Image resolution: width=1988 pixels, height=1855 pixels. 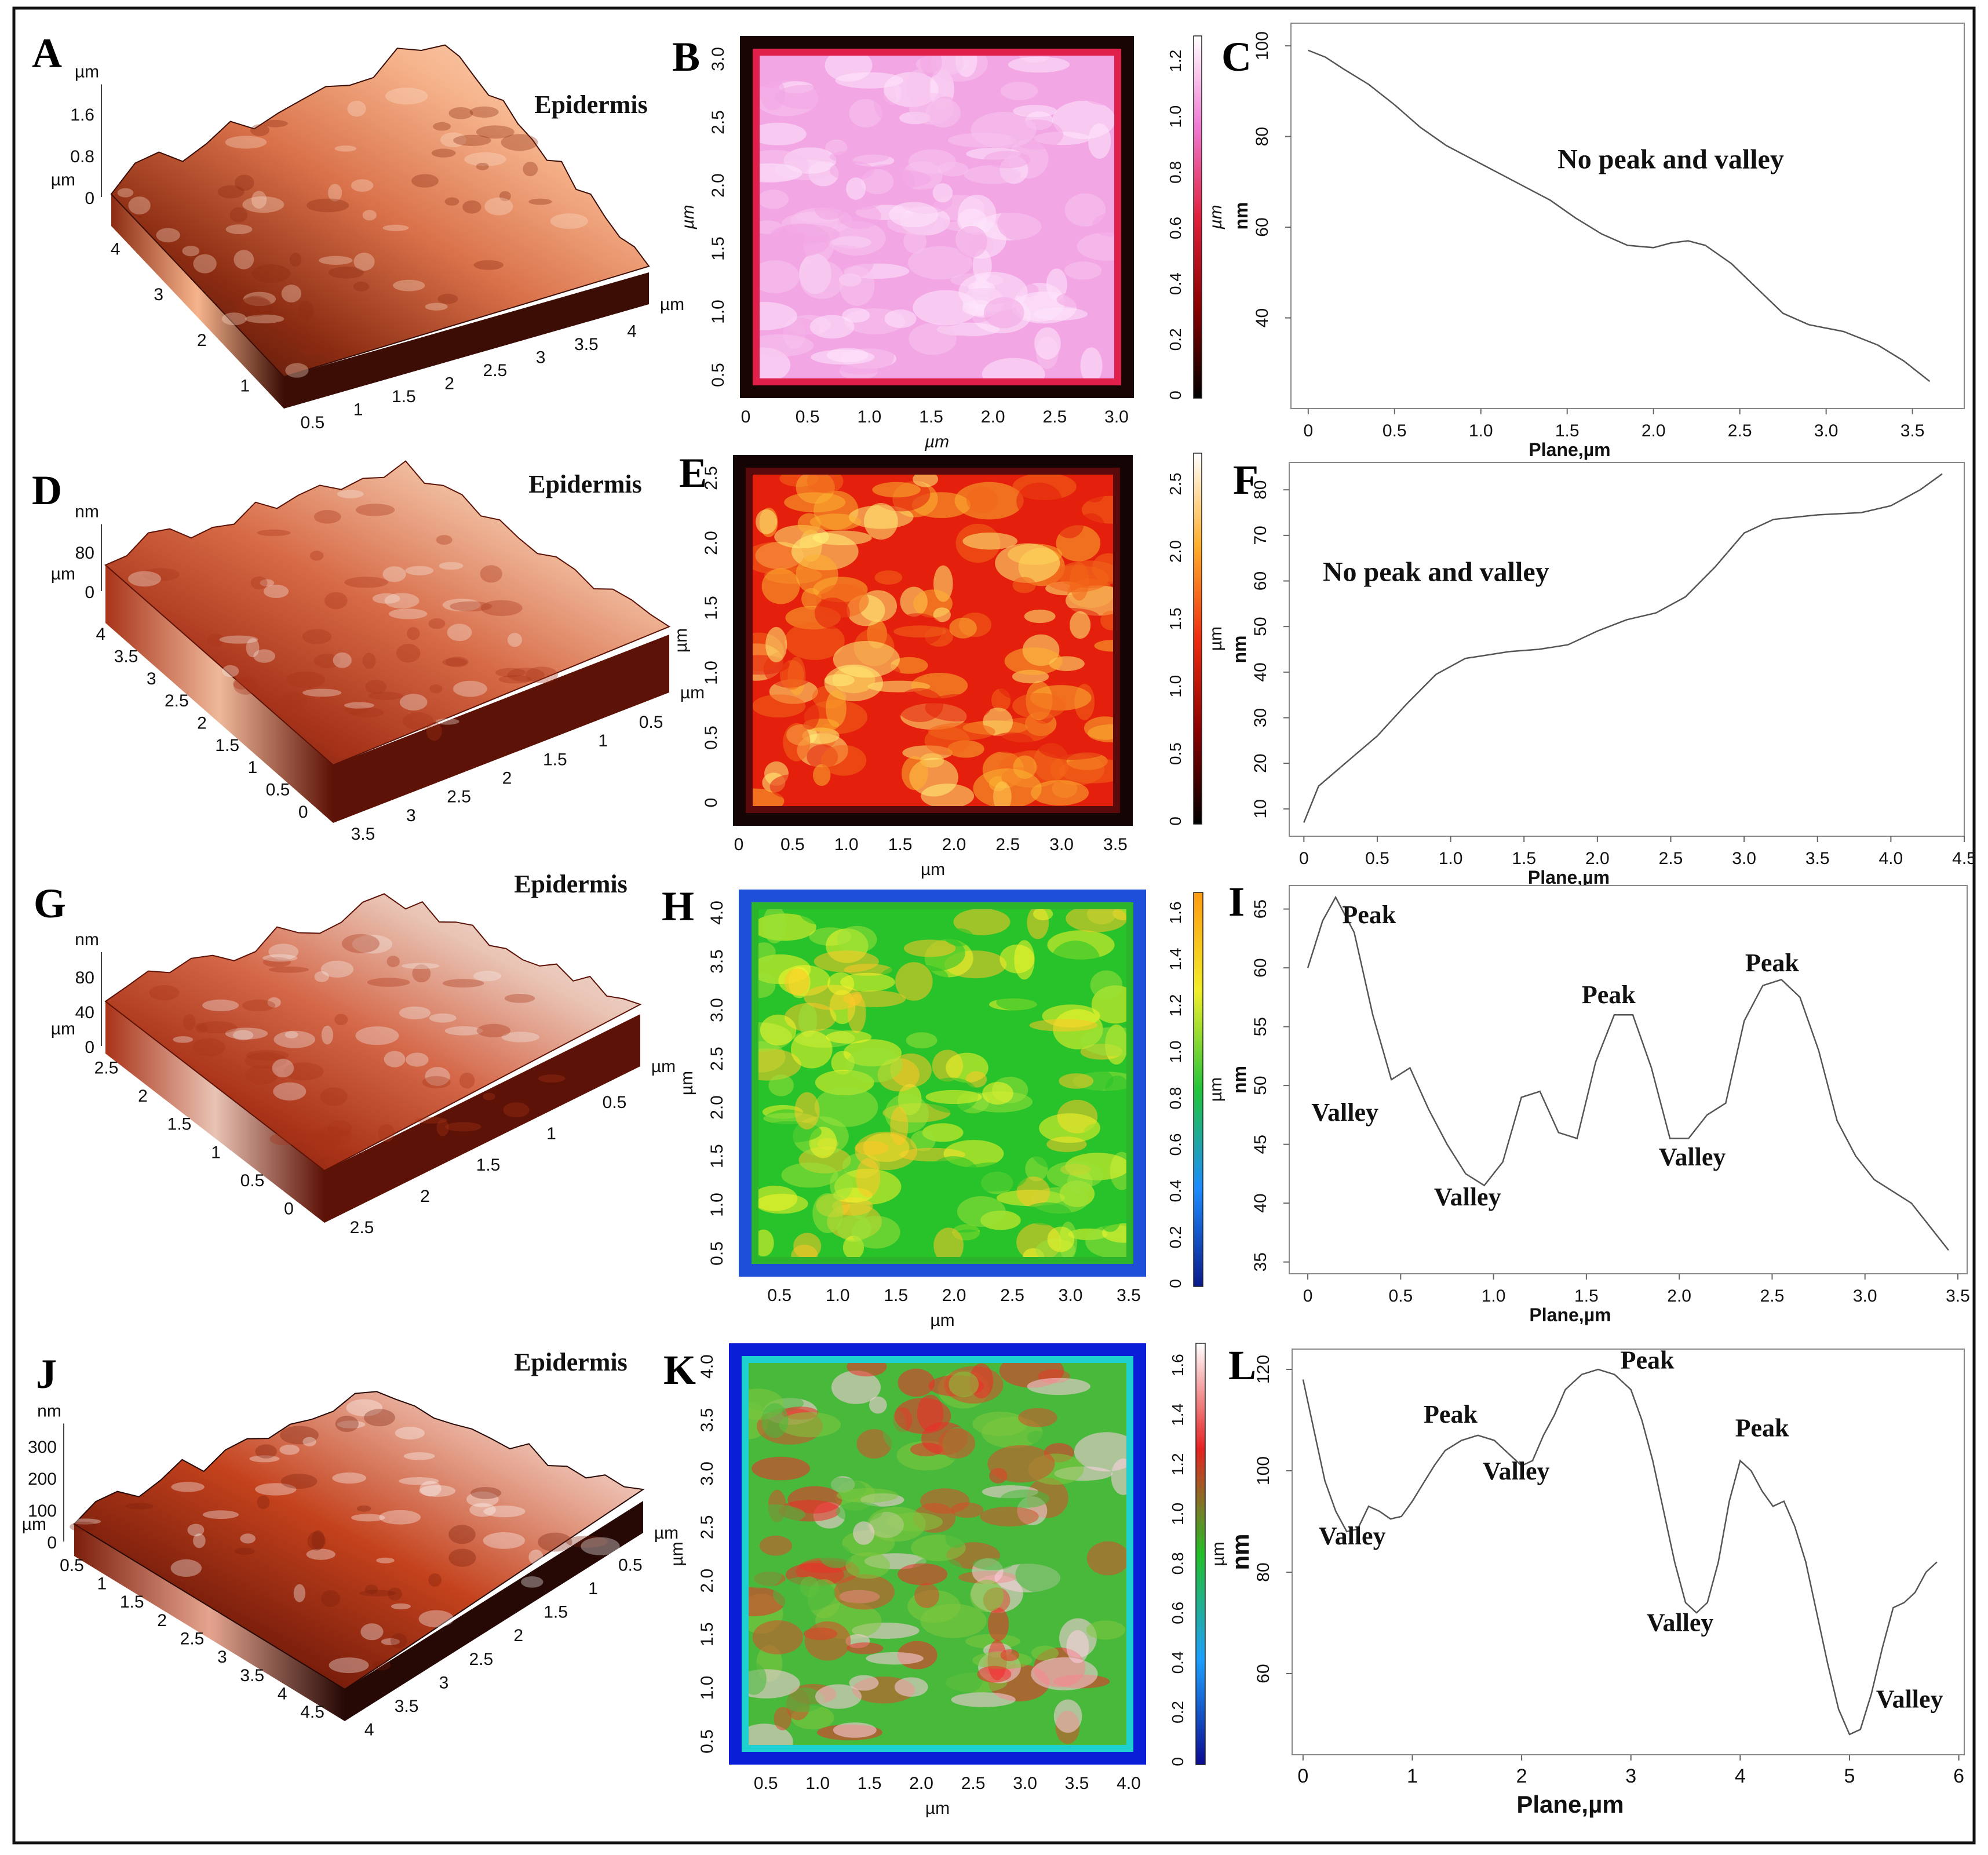 What do you see at coordinates (1260, 626) in the screenshot?
I see `y-tick-label: 50` at bounding box center [1260, 626].